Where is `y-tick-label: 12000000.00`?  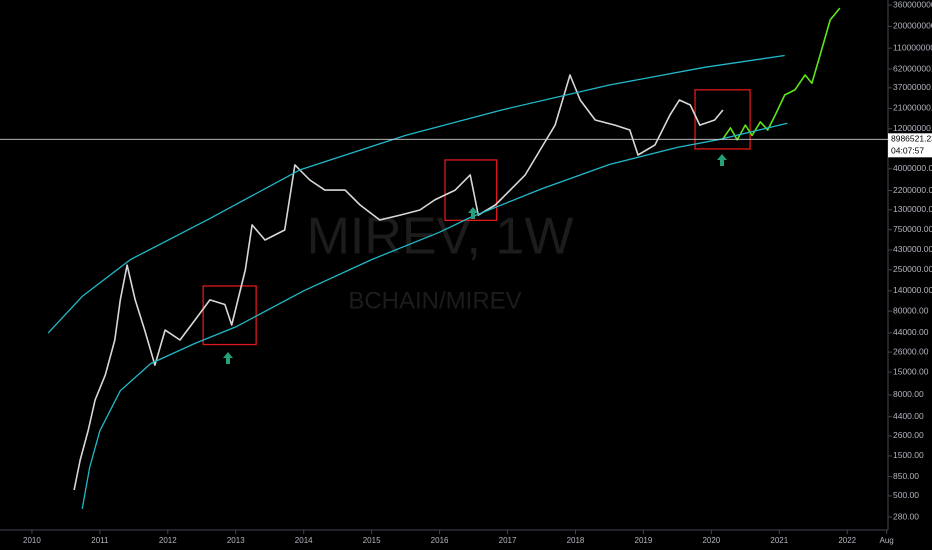
y-tick-label: 12000000.00 is located at coordinates (912, 128).